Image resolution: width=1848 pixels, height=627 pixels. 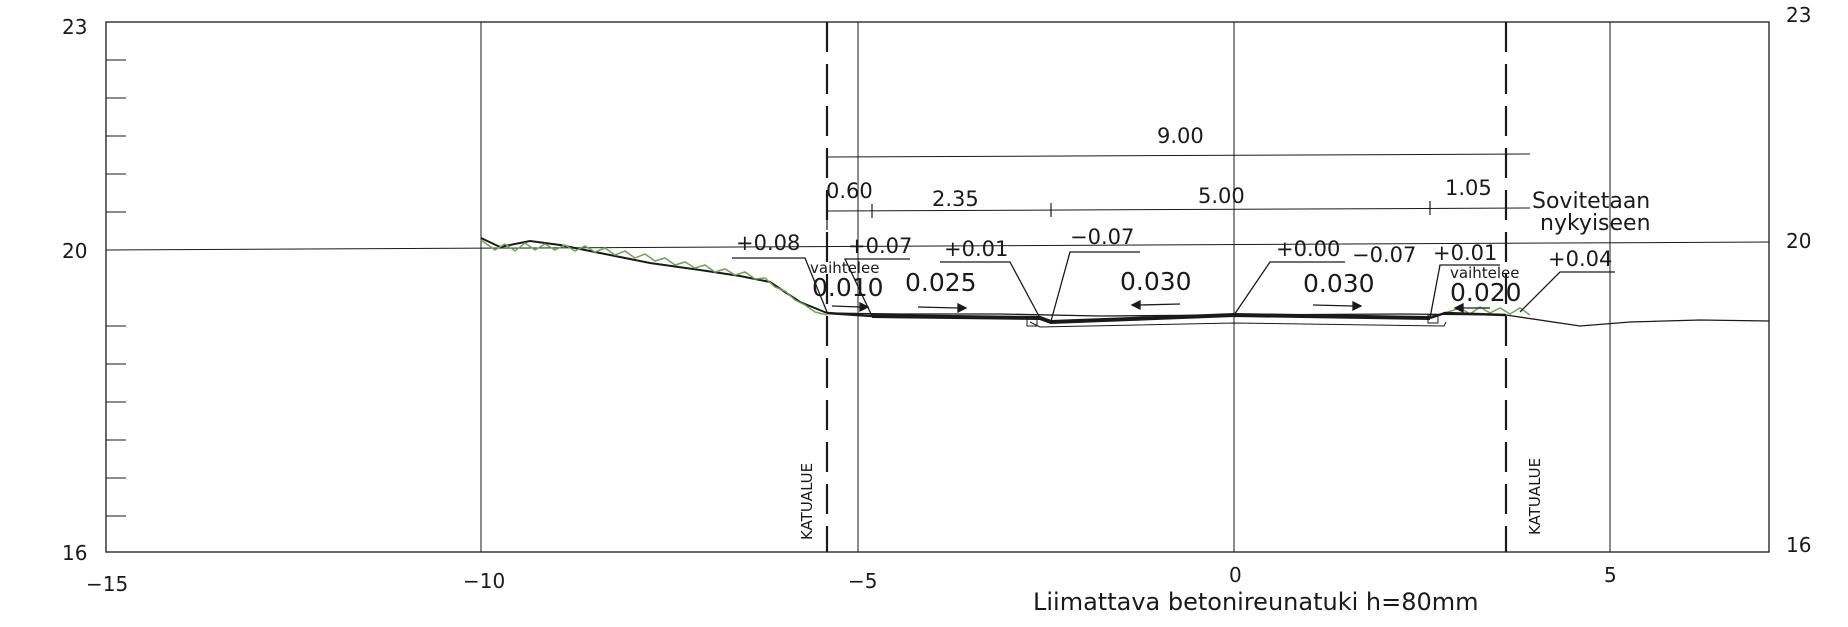 I want to click on katualue-label-right: KATUALUE, so click(x=1535, y=496).